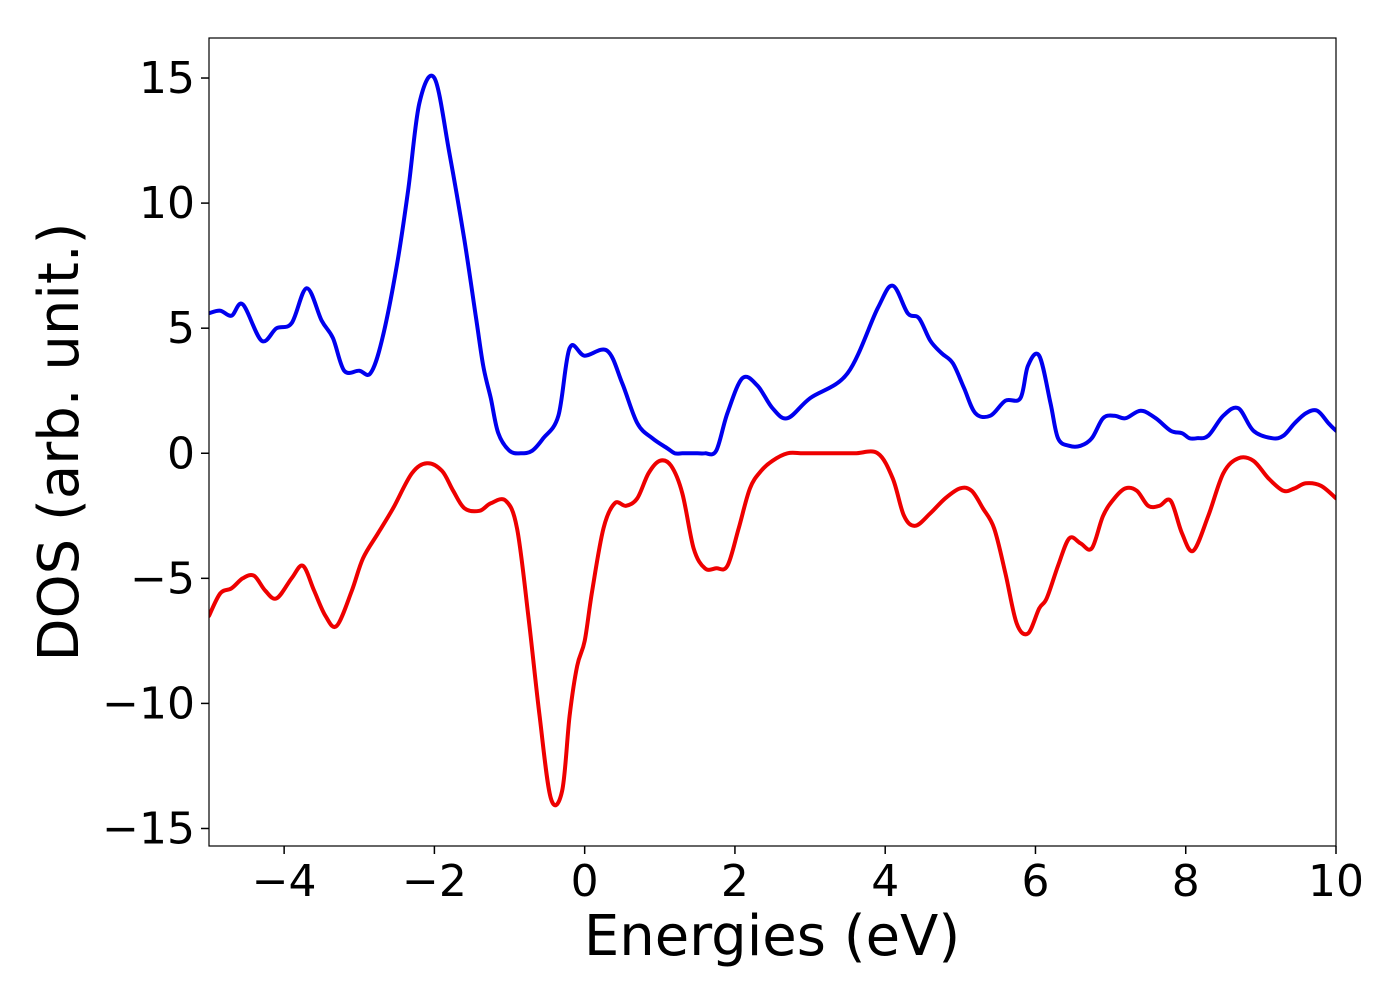  I want to click on y-axis-ticks: −15 −10 −5 0 5 10 15, so click(155, 453).